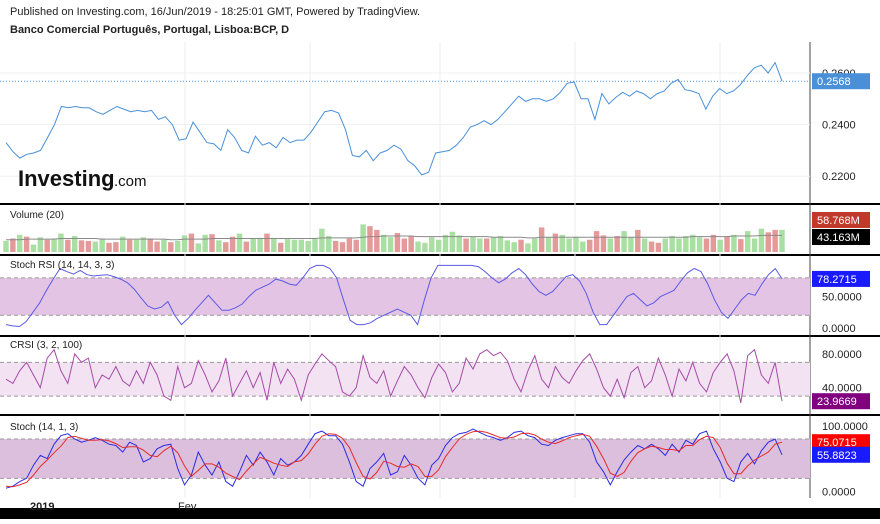 The height and width of the screenshot is (524, 880). What do you see at coordinates (839, 177) in the screenshot?
I see `price-tick-label: 0.2200` at bounding box center [839, 177].